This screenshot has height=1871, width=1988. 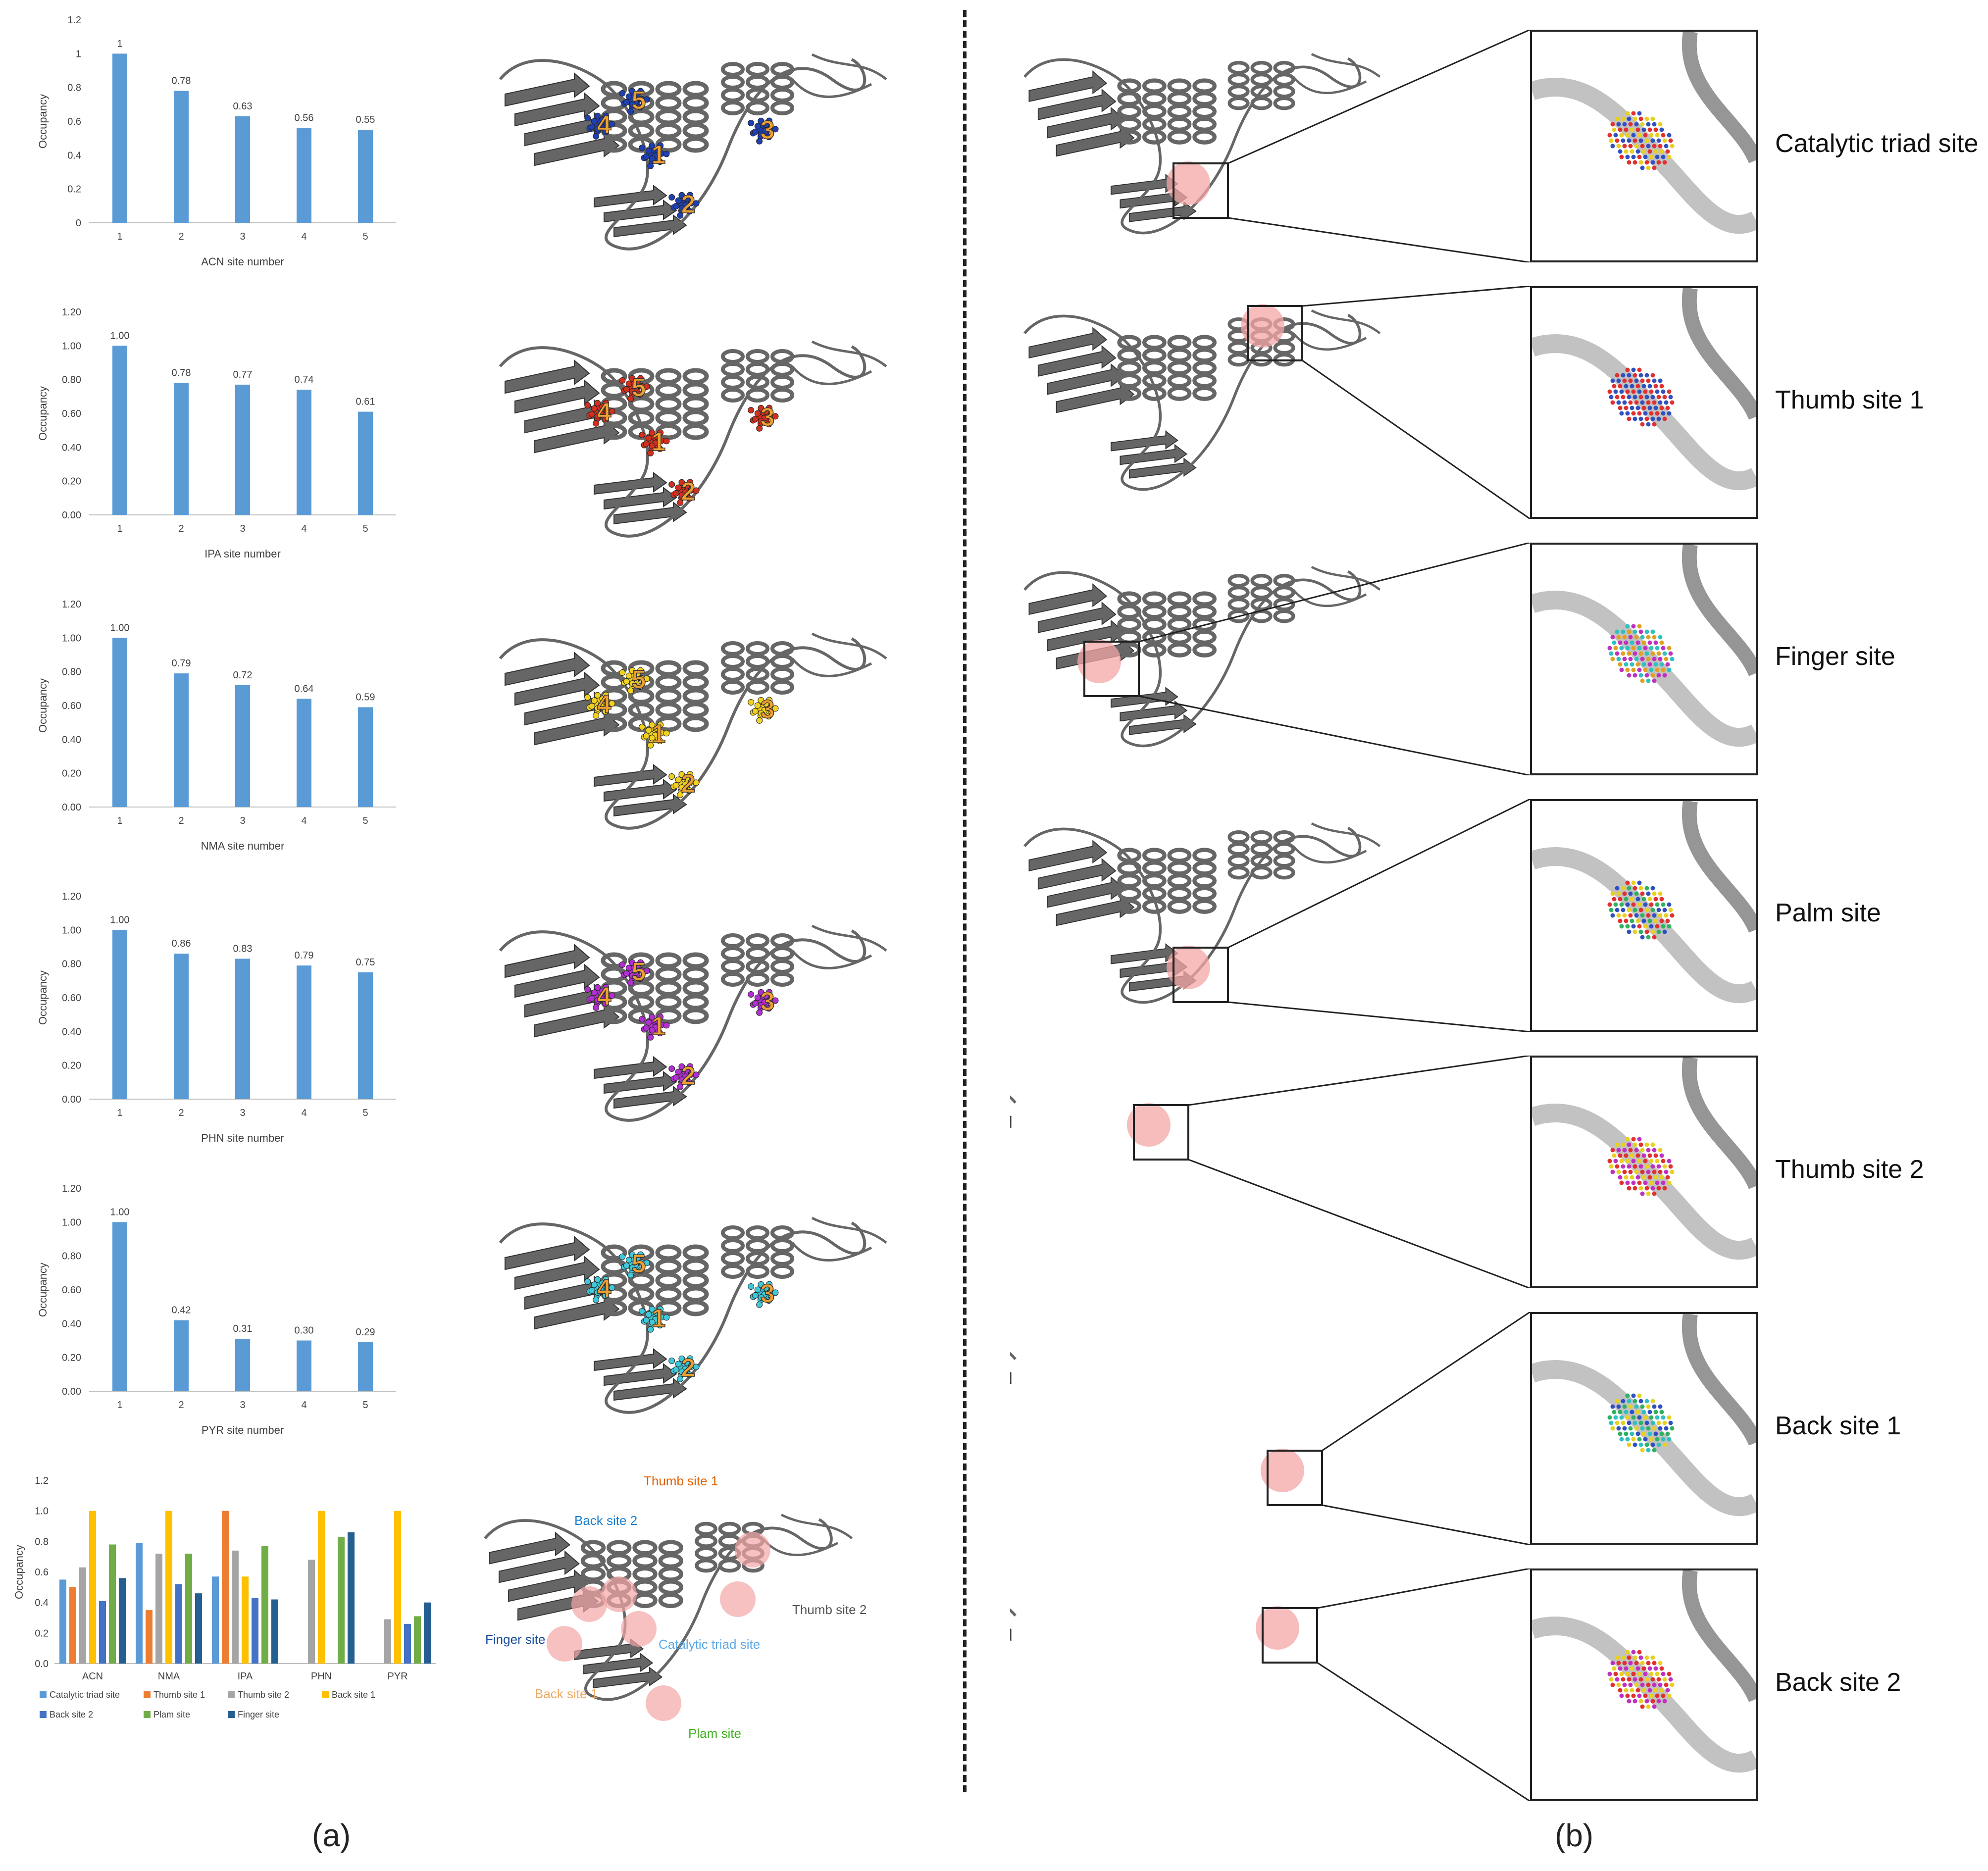 What do you see at coordinates (639, 101) in the screenshot?
I see `site-number-label: 5` at bounding box center [639, 101].